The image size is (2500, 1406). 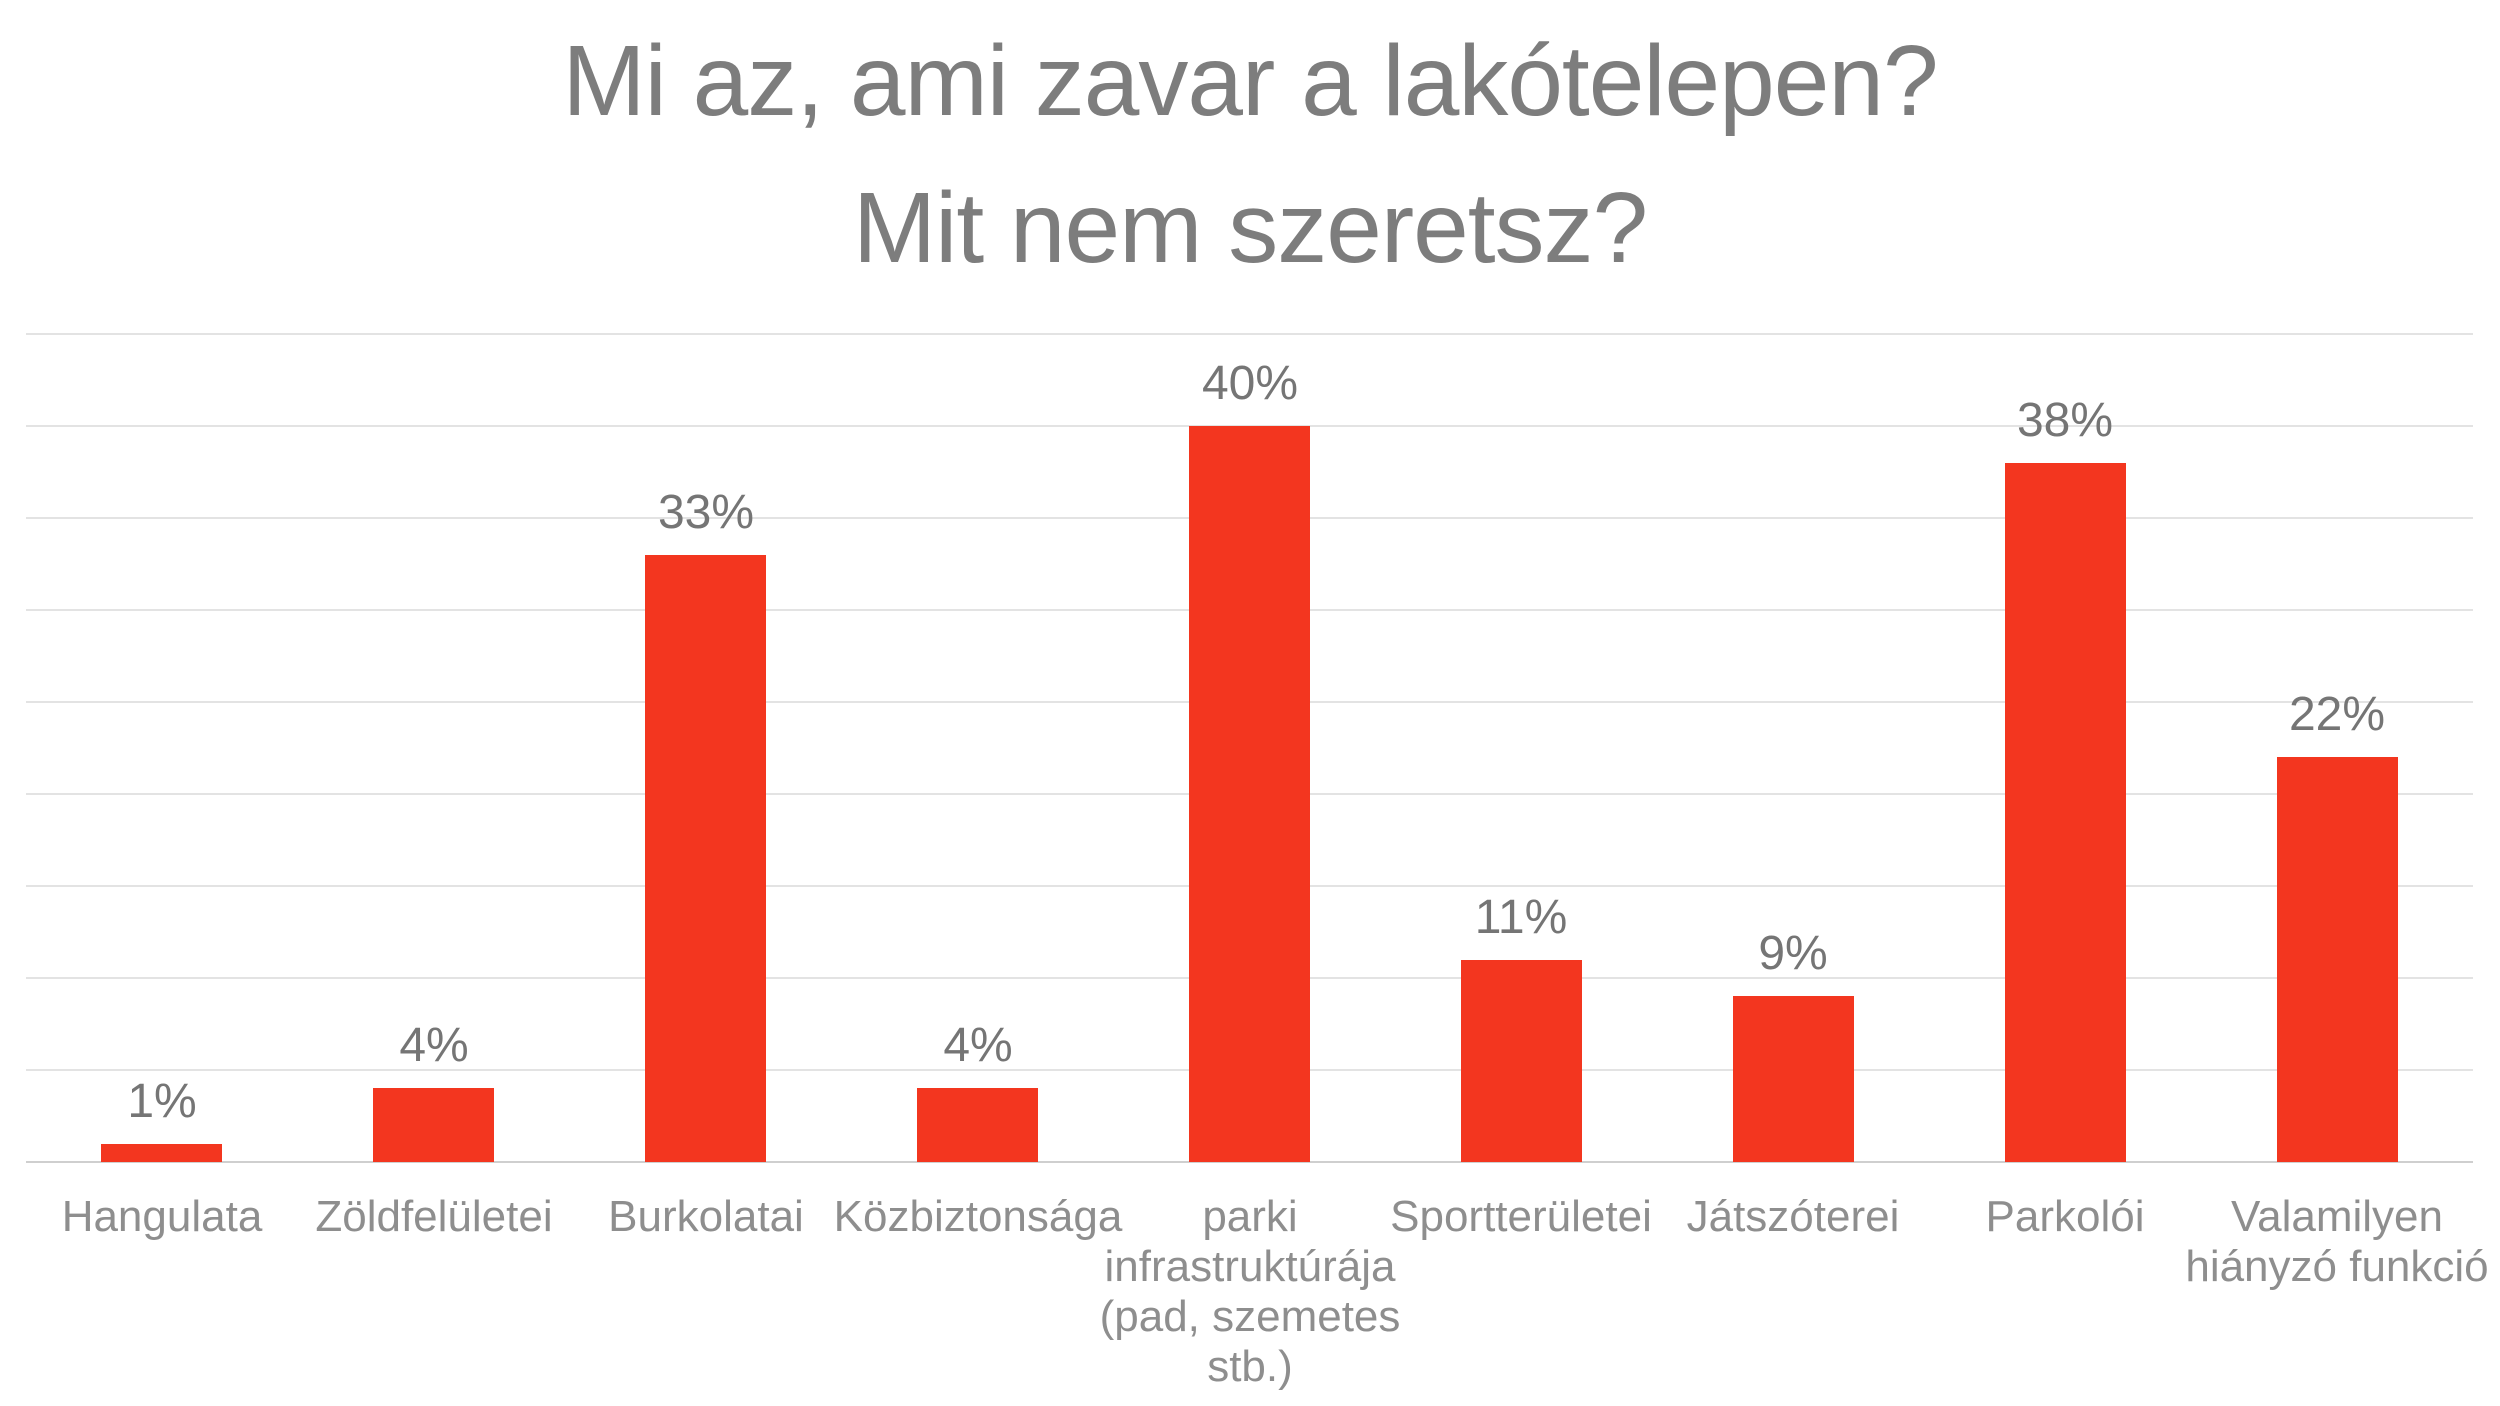 I want to click on bar-value-label: 33%, so click(x=706, y=512).